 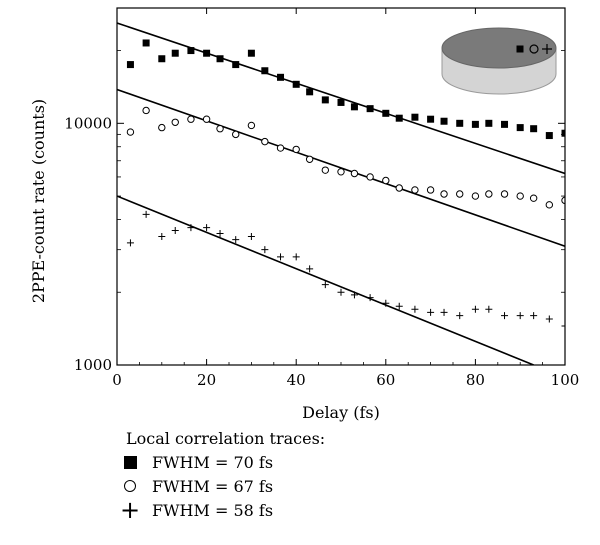 What do you see at coordinates (130, 510) in the screenshot?
I see `plus-icon: +` at bounding box center [130, 510].